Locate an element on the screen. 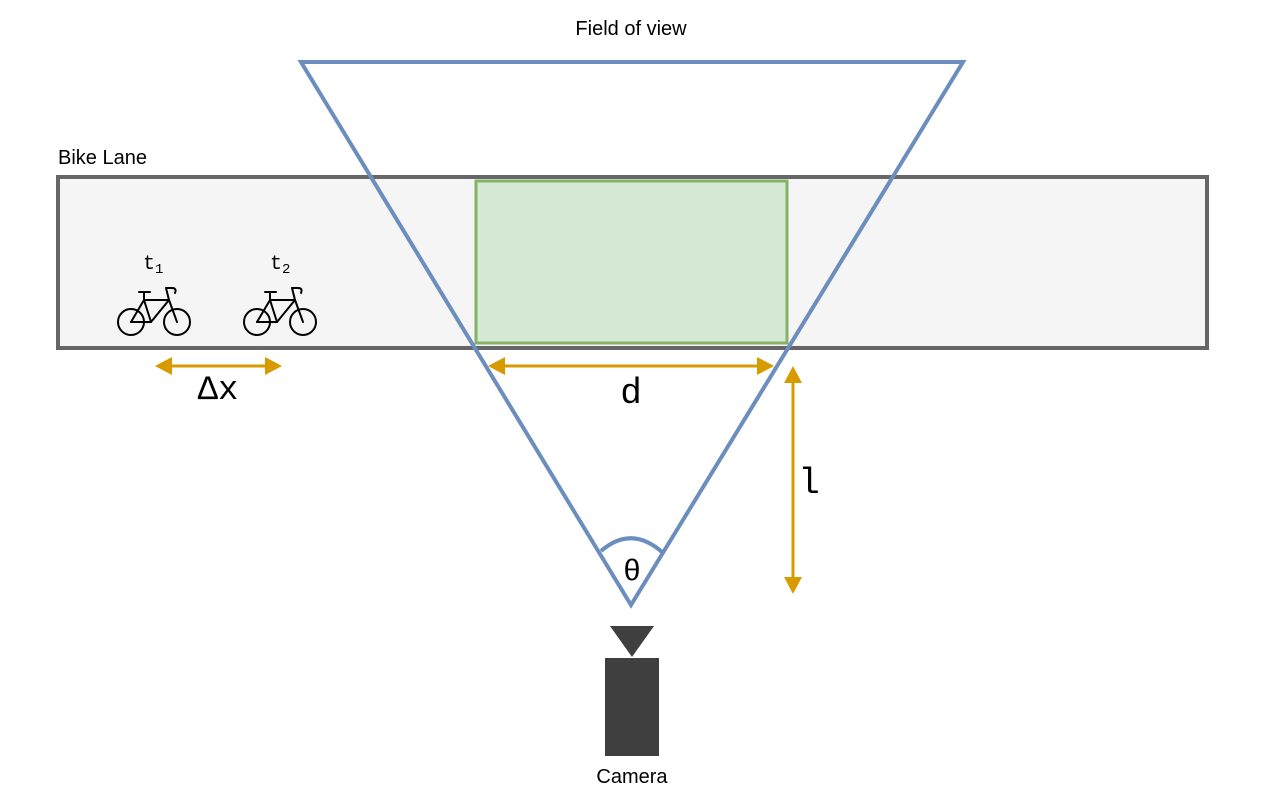 The width and height of the screenshot is (1262, 800). t1-label: t1 is located at coordinates (153, 265).